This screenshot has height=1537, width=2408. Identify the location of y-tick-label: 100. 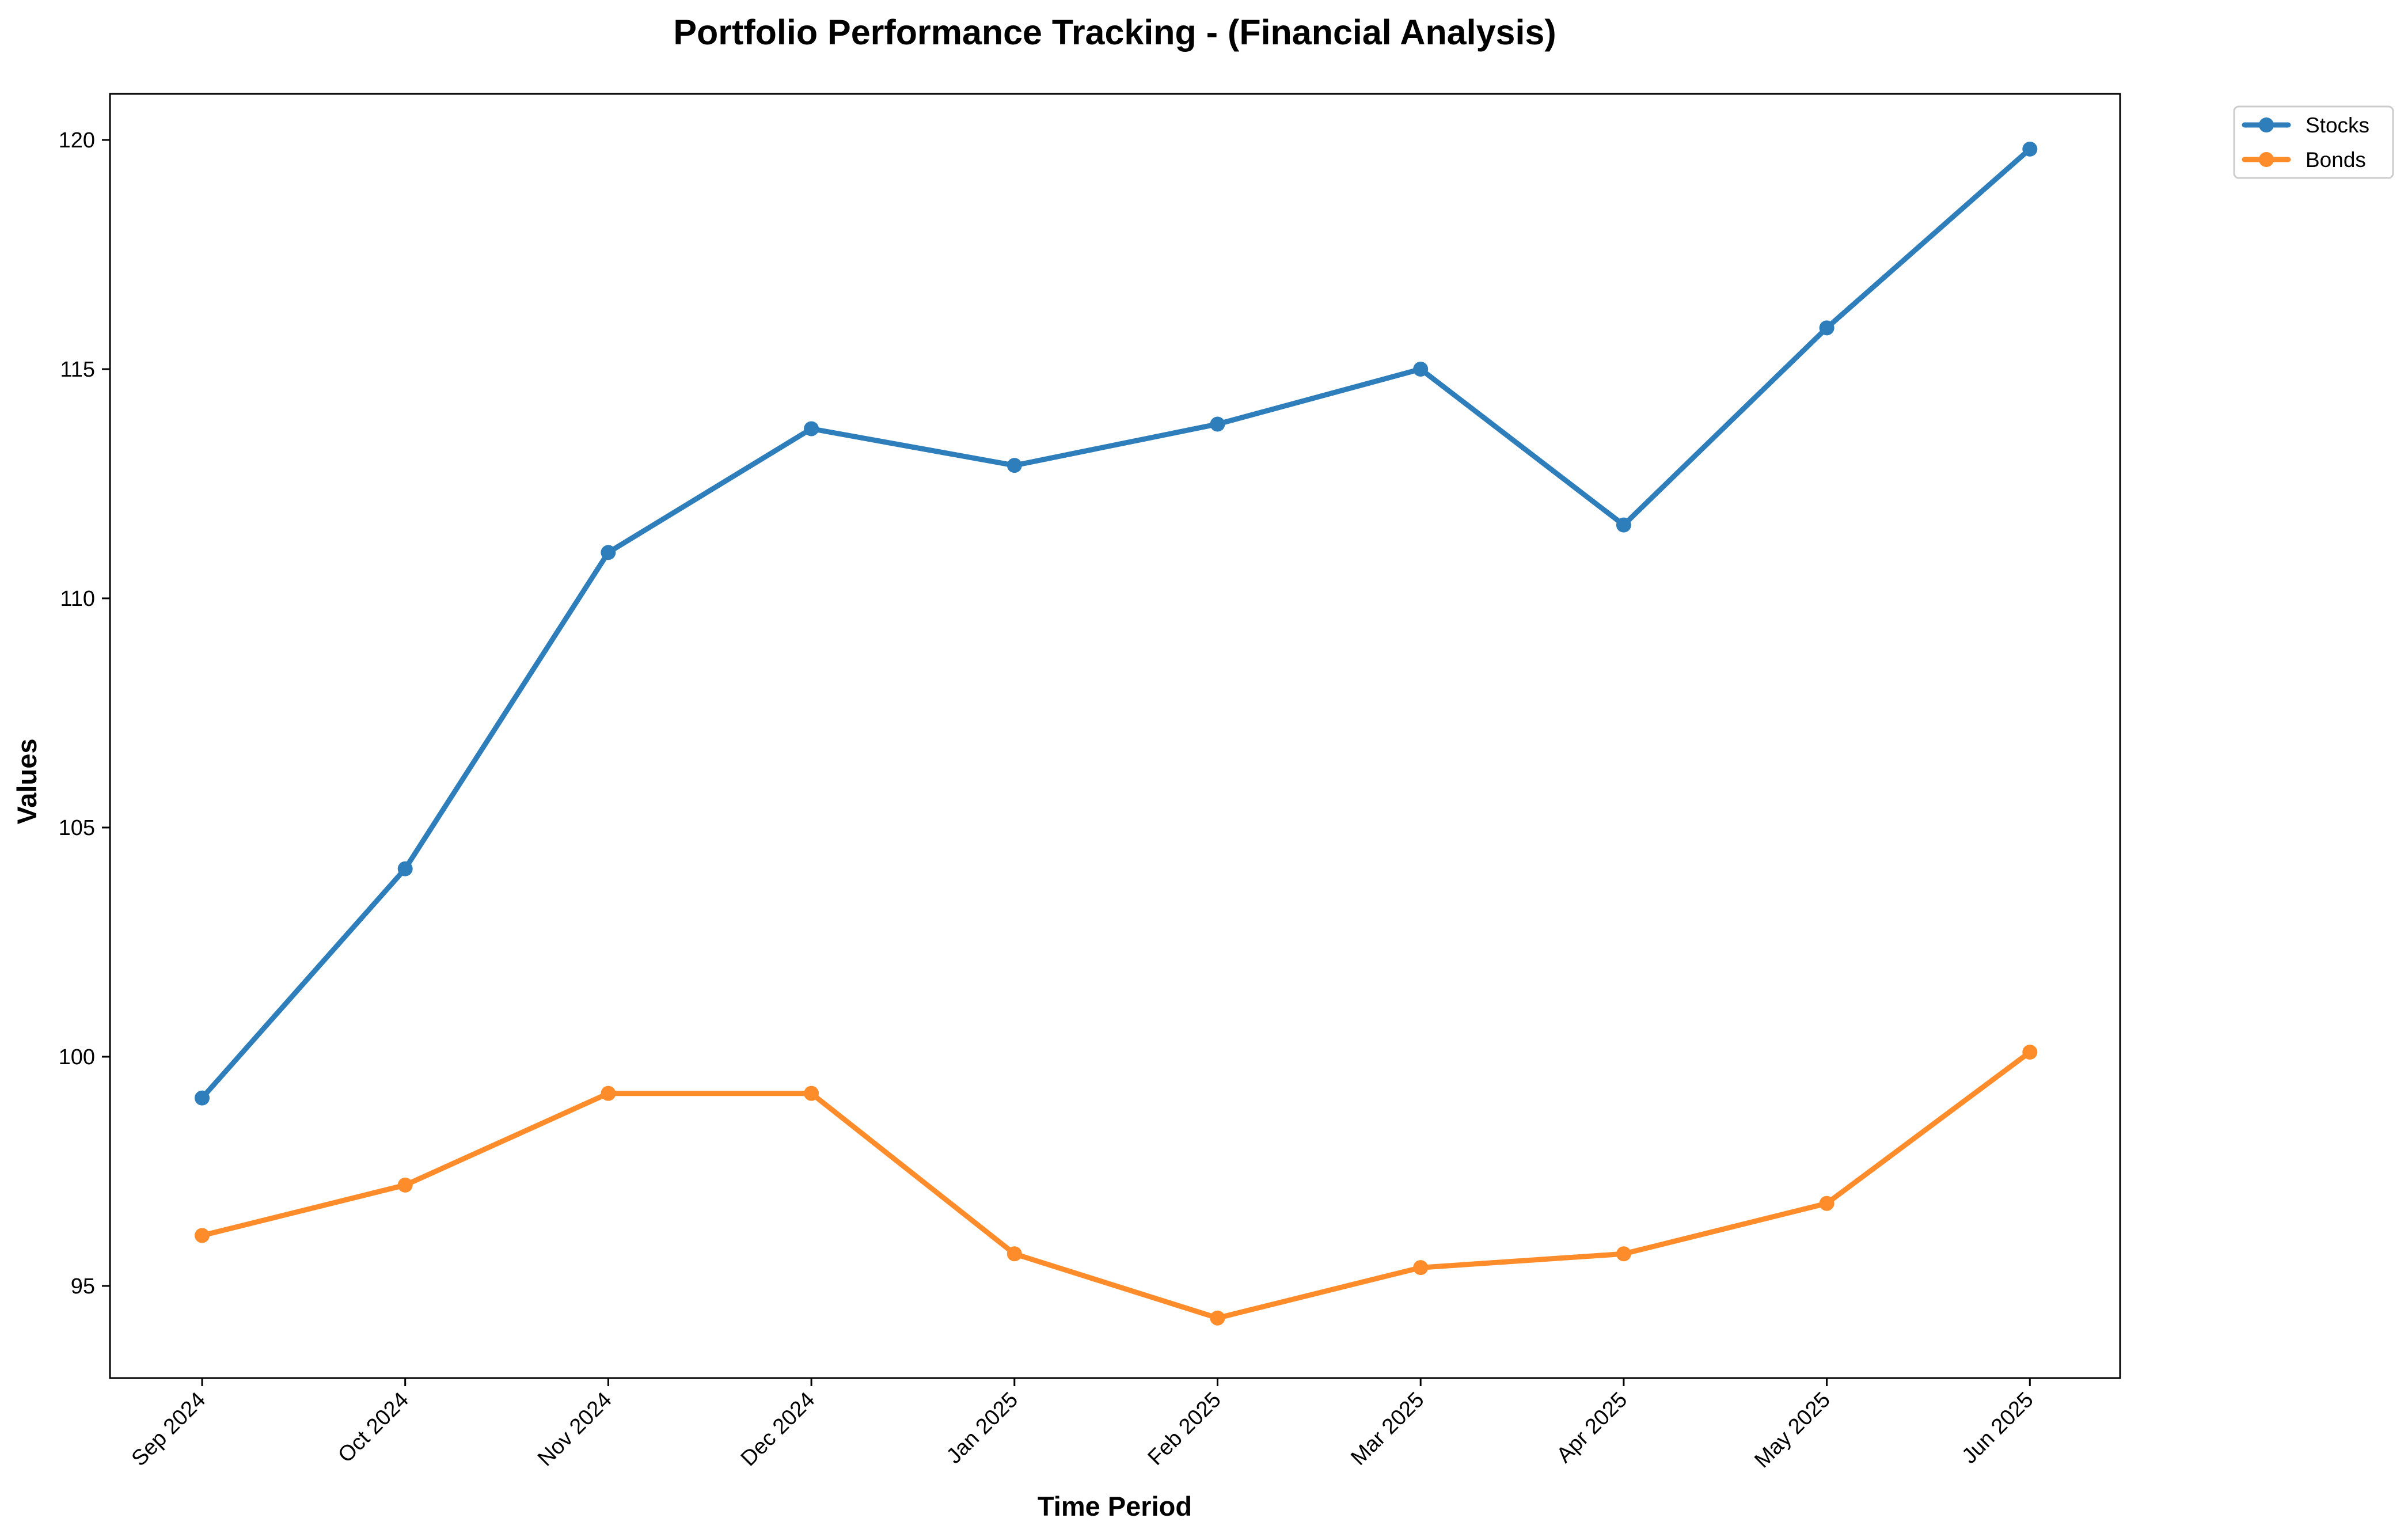
(77, 1057).